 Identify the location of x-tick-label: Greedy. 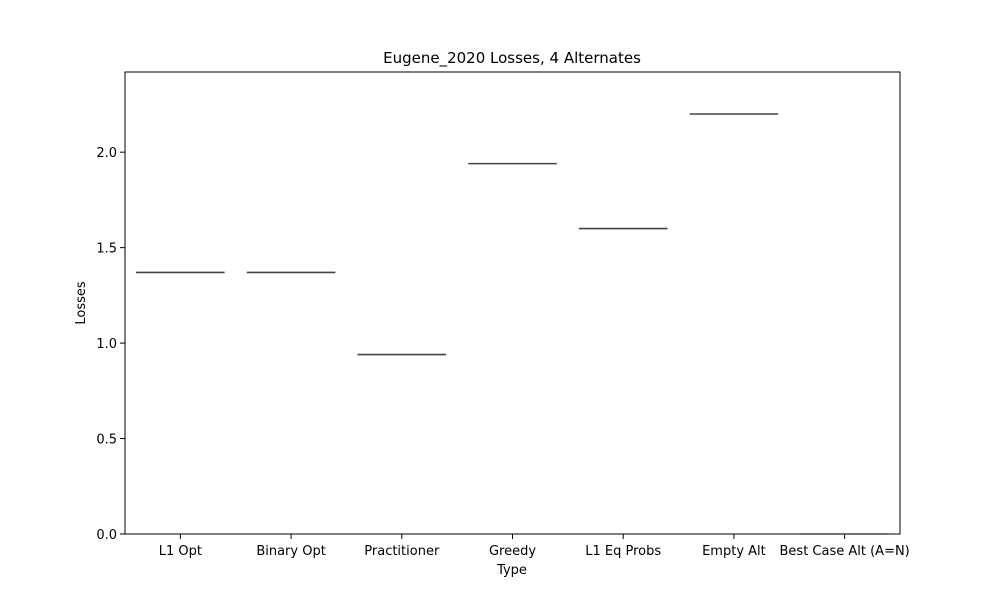
(512, 551).